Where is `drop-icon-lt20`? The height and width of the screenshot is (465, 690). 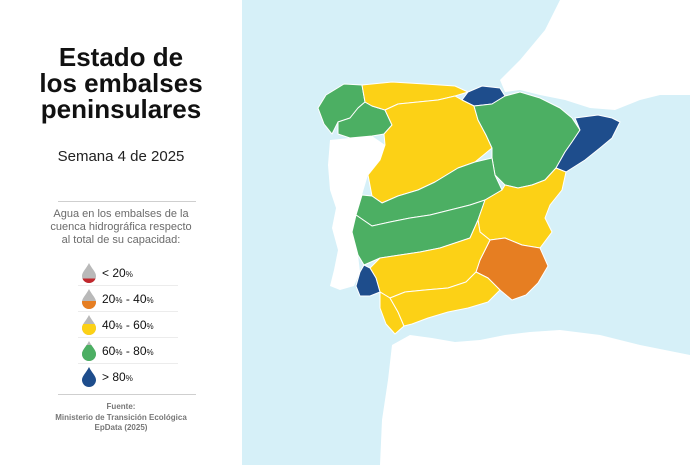 drop-icon-lt20 is located at coordinates (89, 273).